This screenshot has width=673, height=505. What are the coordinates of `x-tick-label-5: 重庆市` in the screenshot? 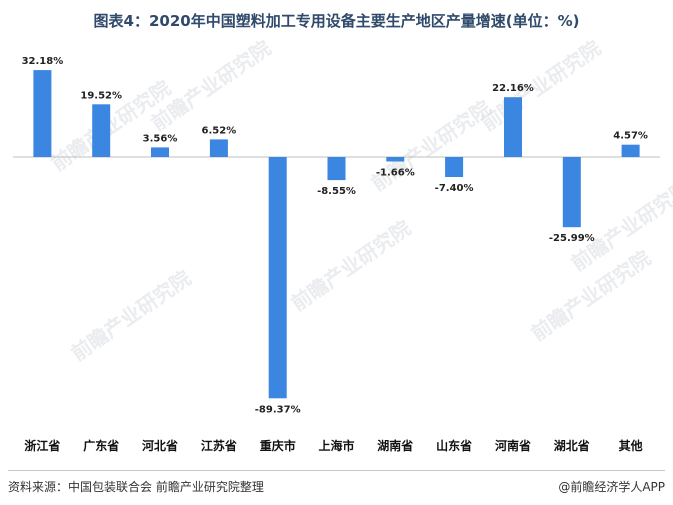 It's located at (278, 445).